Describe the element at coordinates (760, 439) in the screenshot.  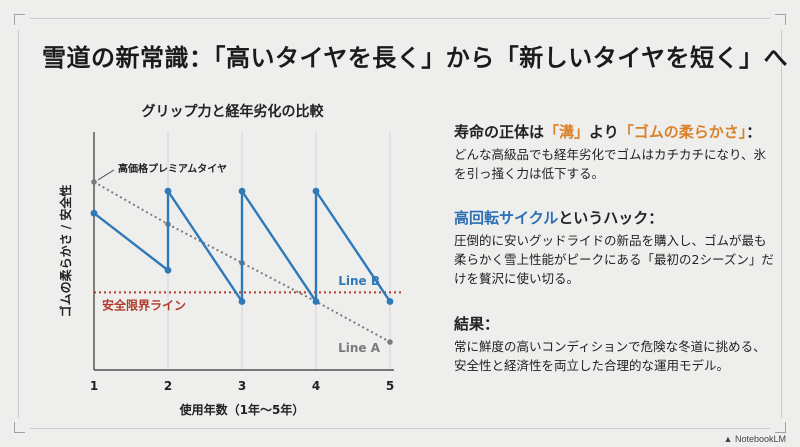
I see `brand-label: NotebookLM` at that location.